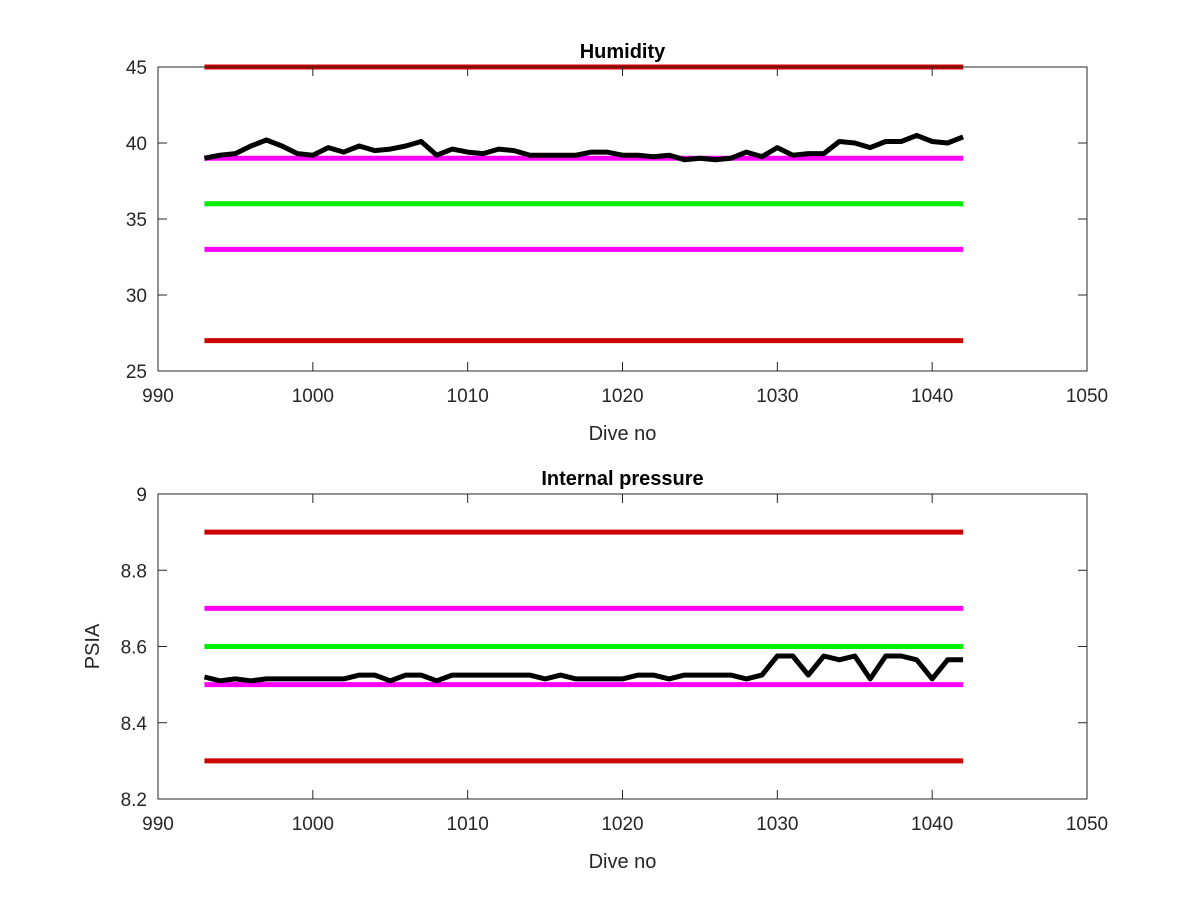 The image size is (1200, 900). What do you see at coordinates (777, 396) in the screenshot?
I see `humidity-x-tick-label: 1030` at bounding box center [777, 396].